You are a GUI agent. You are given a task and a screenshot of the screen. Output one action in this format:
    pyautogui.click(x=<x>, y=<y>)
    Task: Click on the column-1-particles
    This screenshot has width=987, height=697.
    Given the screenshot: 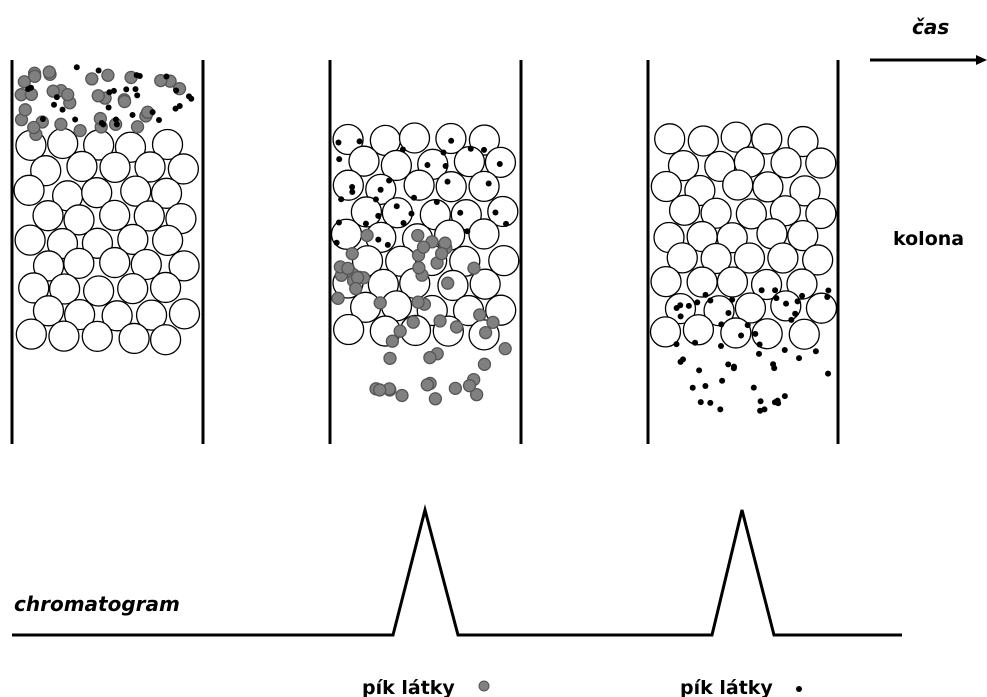 What is the action you would take?
    pyautogui.click(x=107, y=210)
    